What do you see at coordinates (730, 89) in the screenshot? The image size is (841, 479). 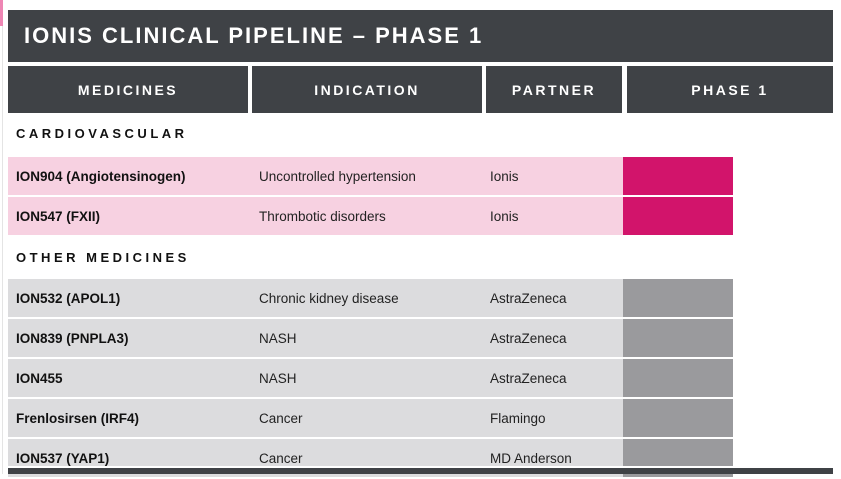 I see `column-header-phase1: PHASE 1` at bounding box center [730, 89].